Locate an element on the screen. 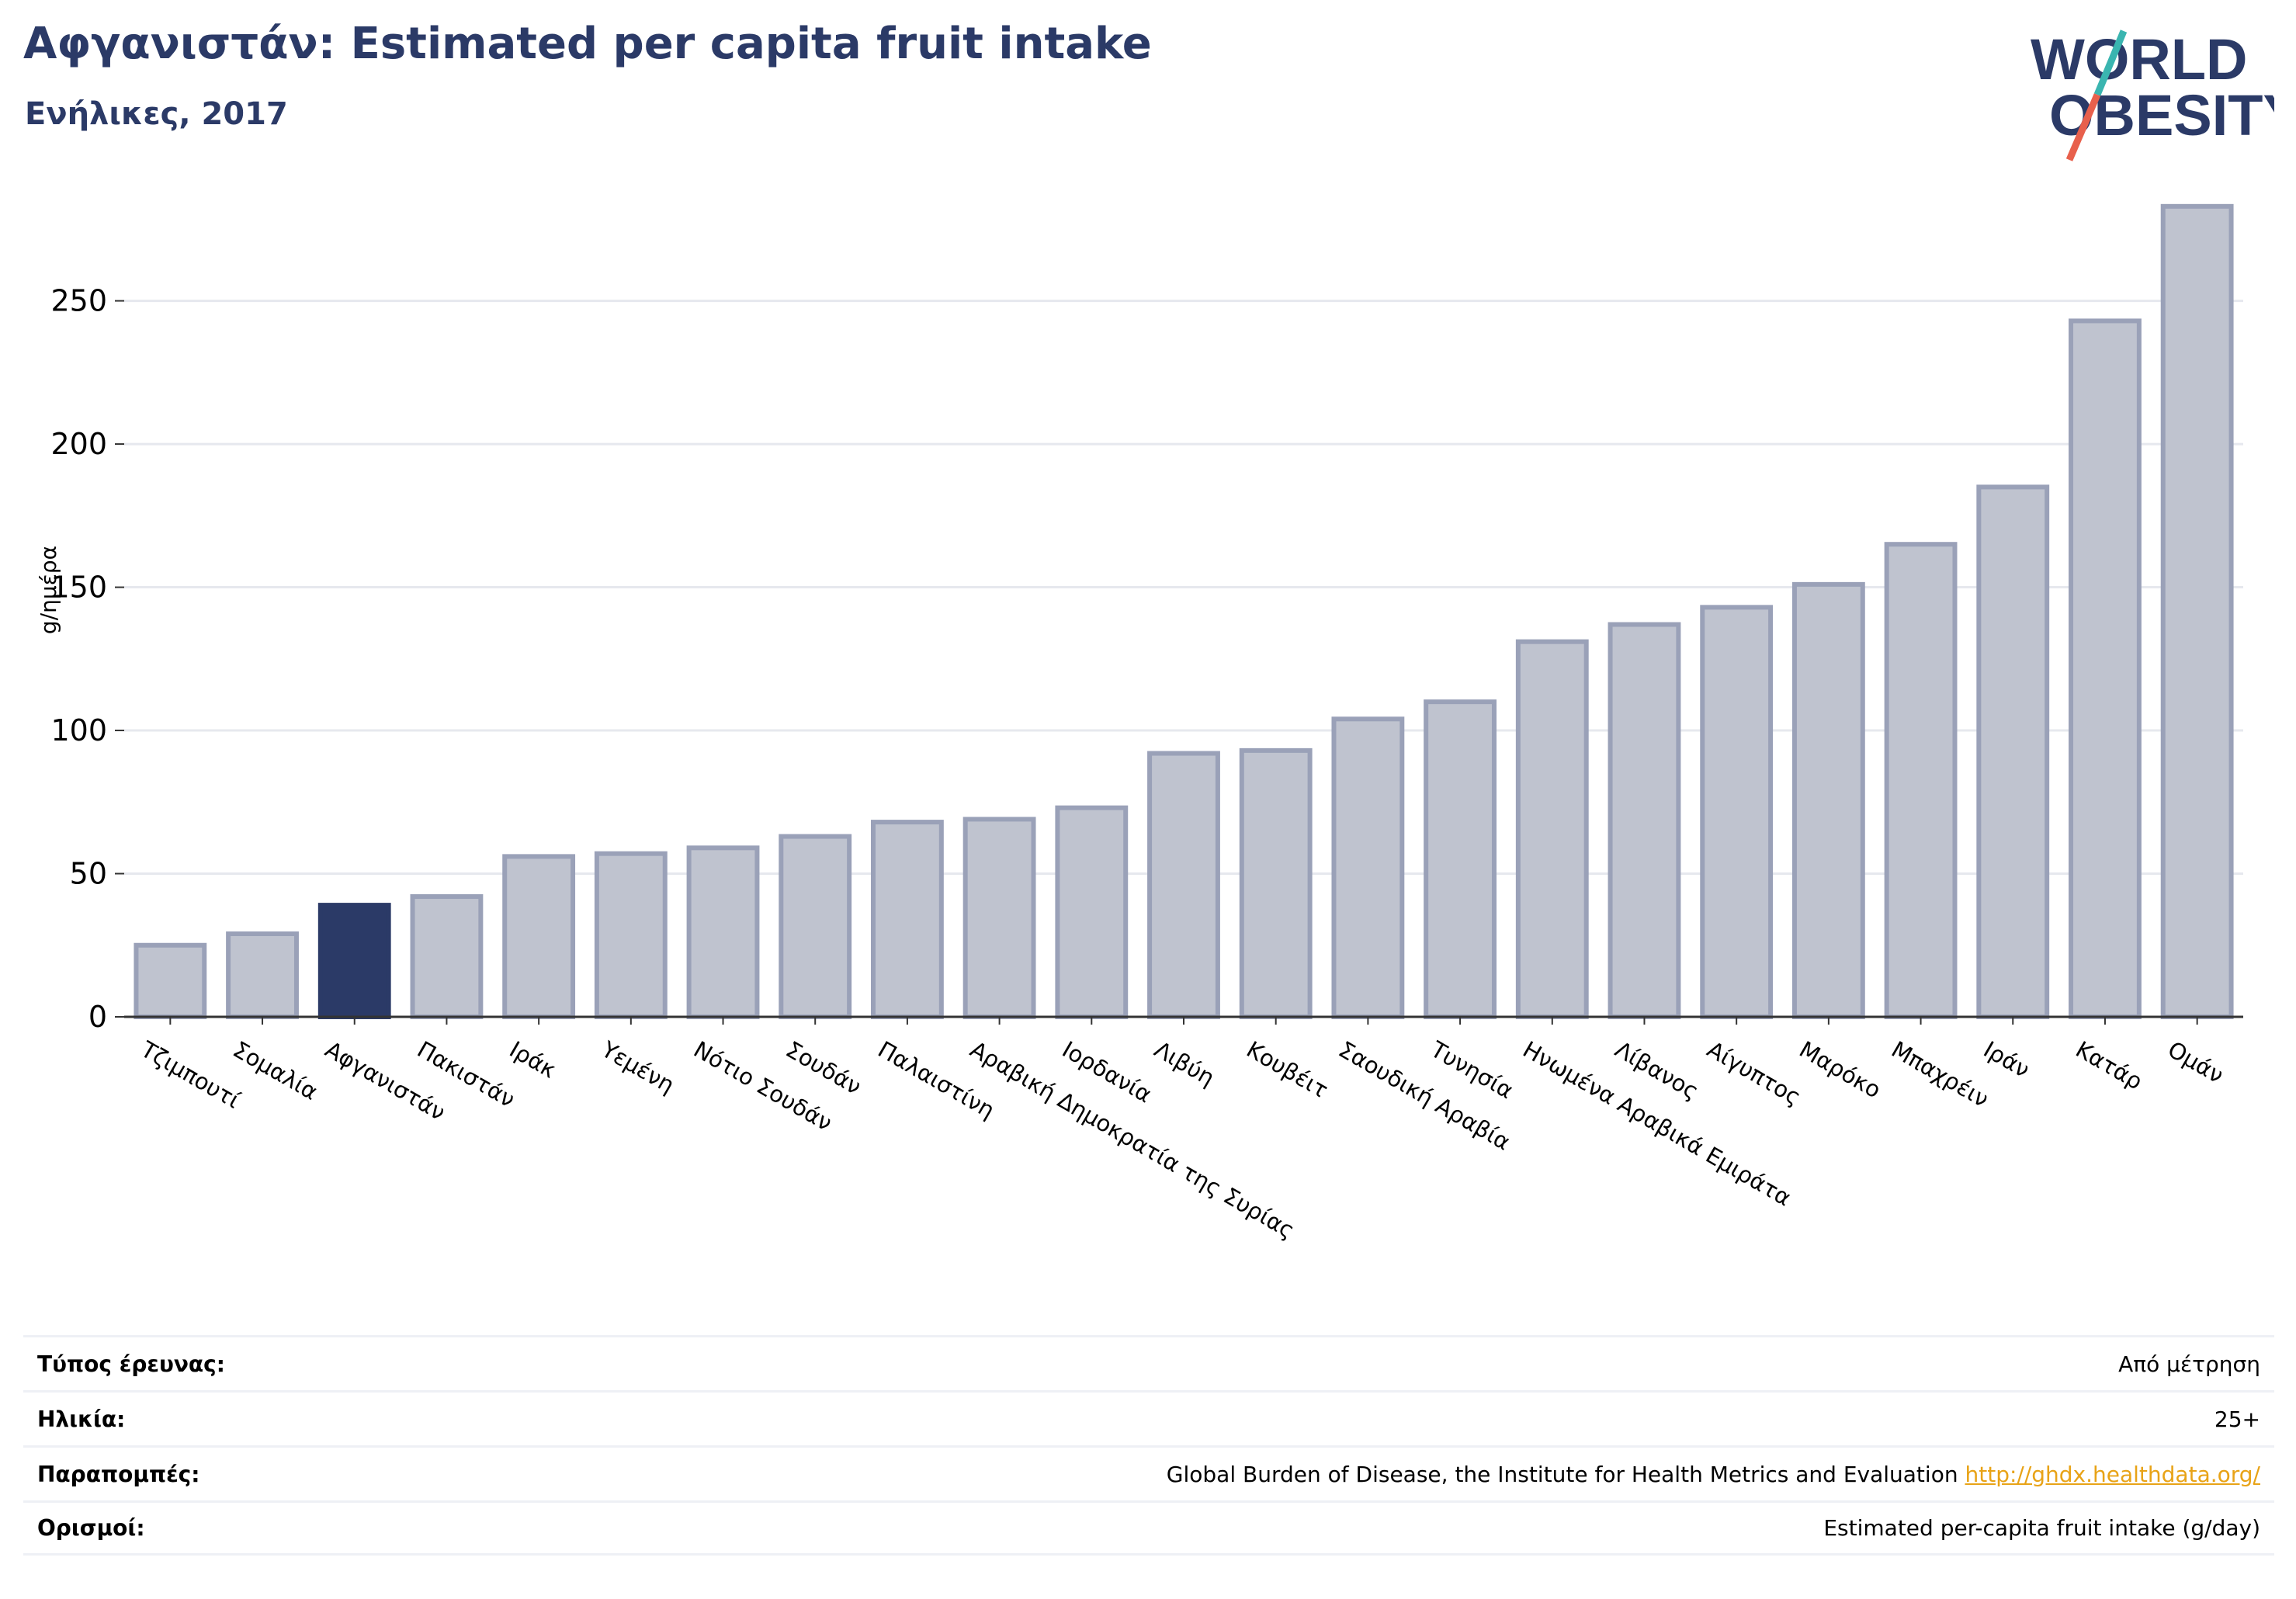 The image size is (2296, 1599). info-value: 25+ is located at coordinates (2237, 1419).